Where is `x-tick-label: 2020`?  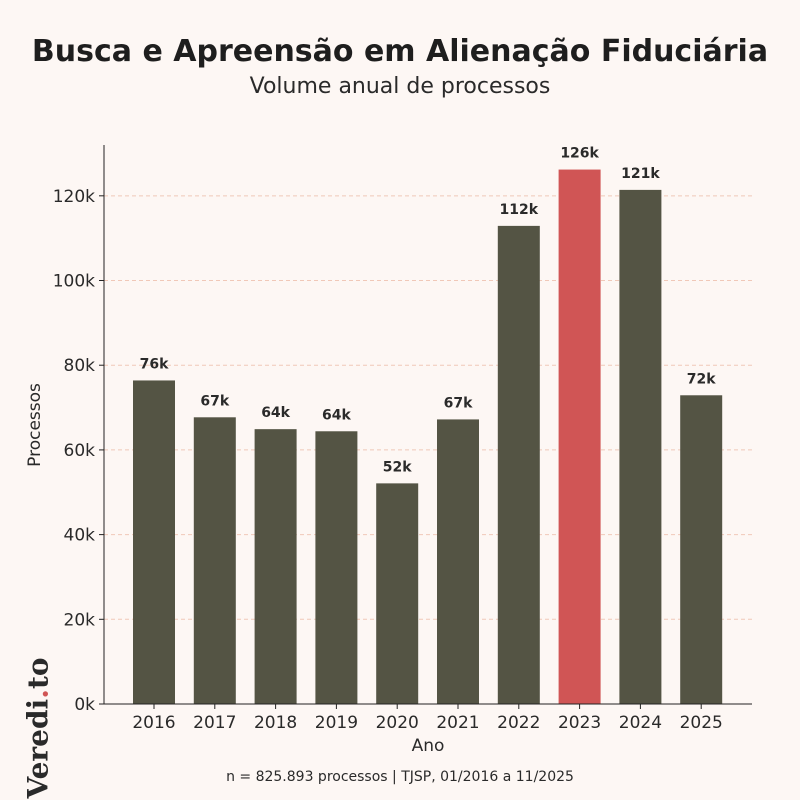
x-tick-label: 2020 is located at coordinates (397, 723).